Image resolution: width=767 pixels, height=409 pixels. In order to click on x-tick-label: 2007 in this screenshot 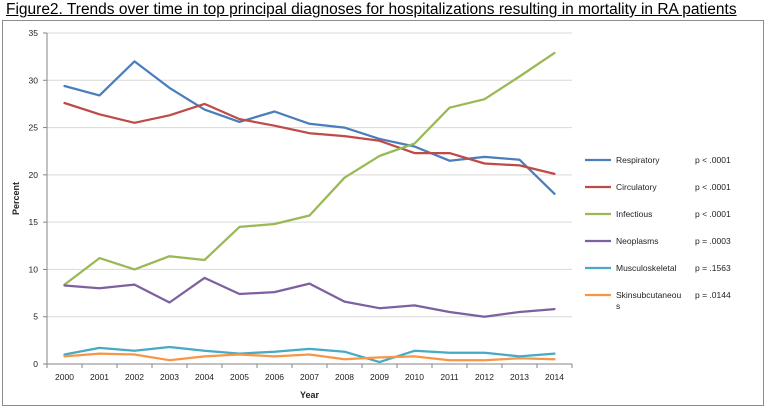, I will do `click(309, 377)`.